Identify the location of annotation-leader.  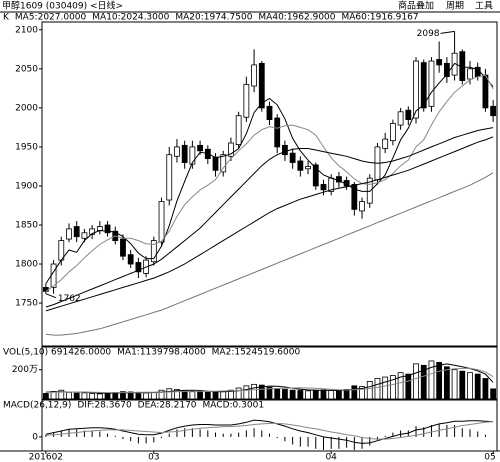
(51, 296).